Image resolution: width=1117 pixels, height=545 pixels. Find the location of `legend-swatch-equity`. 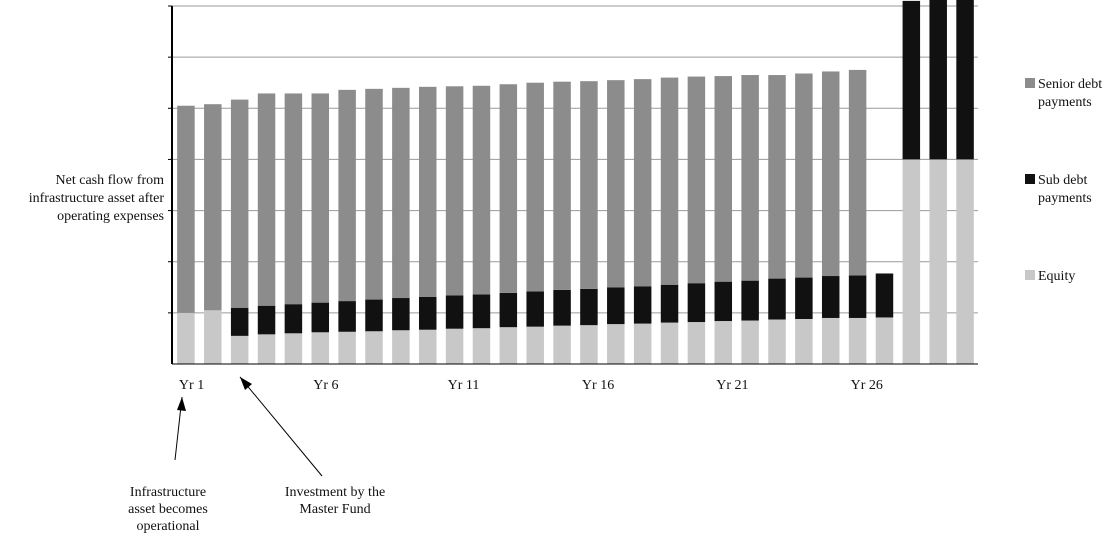

legend-swatch-equity is located at coordinates (1030, 275).